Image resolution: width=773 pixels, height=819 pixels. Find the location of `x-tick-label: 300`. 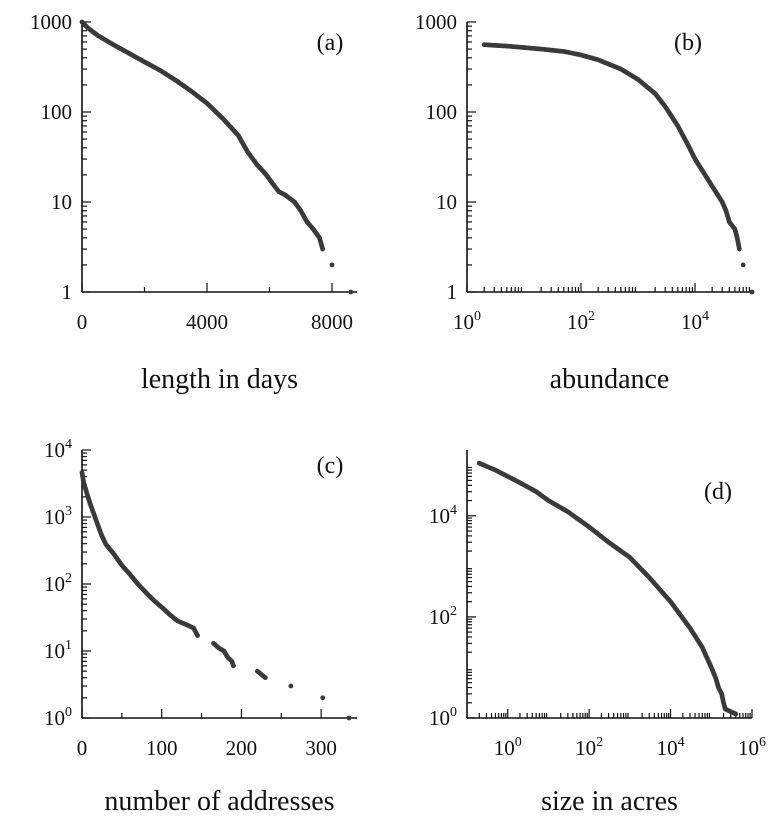

x-tick-label: 300 is located at coordinates (321, 748).